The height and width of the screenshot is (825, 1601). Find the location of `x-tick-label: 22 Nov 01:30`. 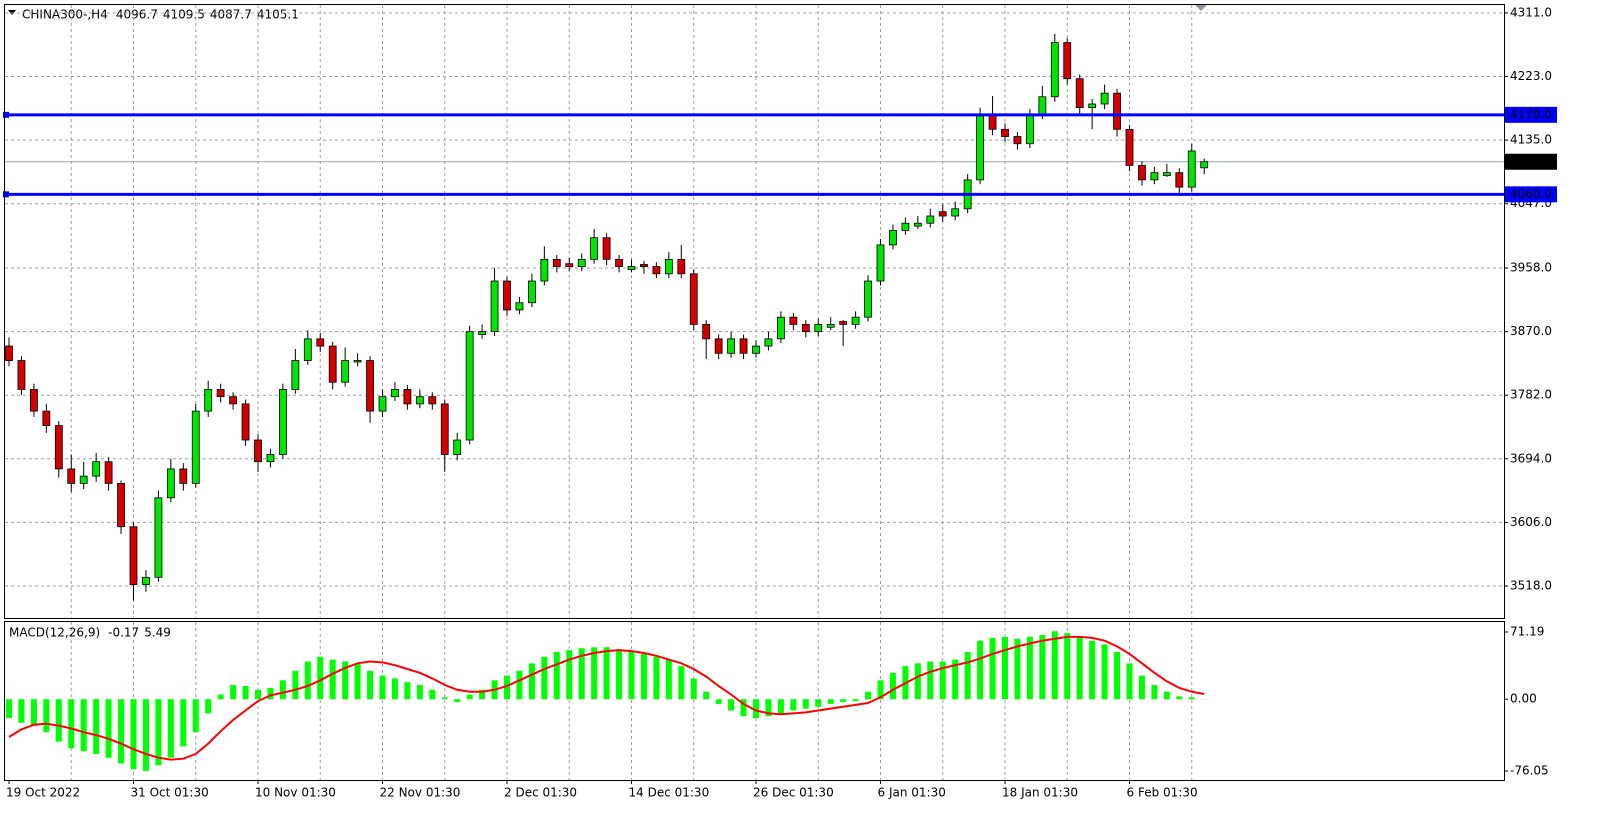

x-tick-label: 22 Nov 01:30 is located at coordinates (420, 793).